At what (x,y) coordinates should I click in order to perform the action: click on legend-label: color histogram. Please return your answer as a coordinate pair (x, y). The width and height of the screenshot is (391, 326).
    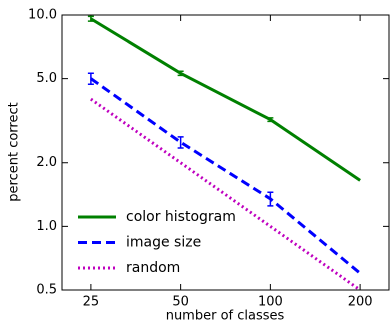
    Looking at the image, I should click on (181, 217).